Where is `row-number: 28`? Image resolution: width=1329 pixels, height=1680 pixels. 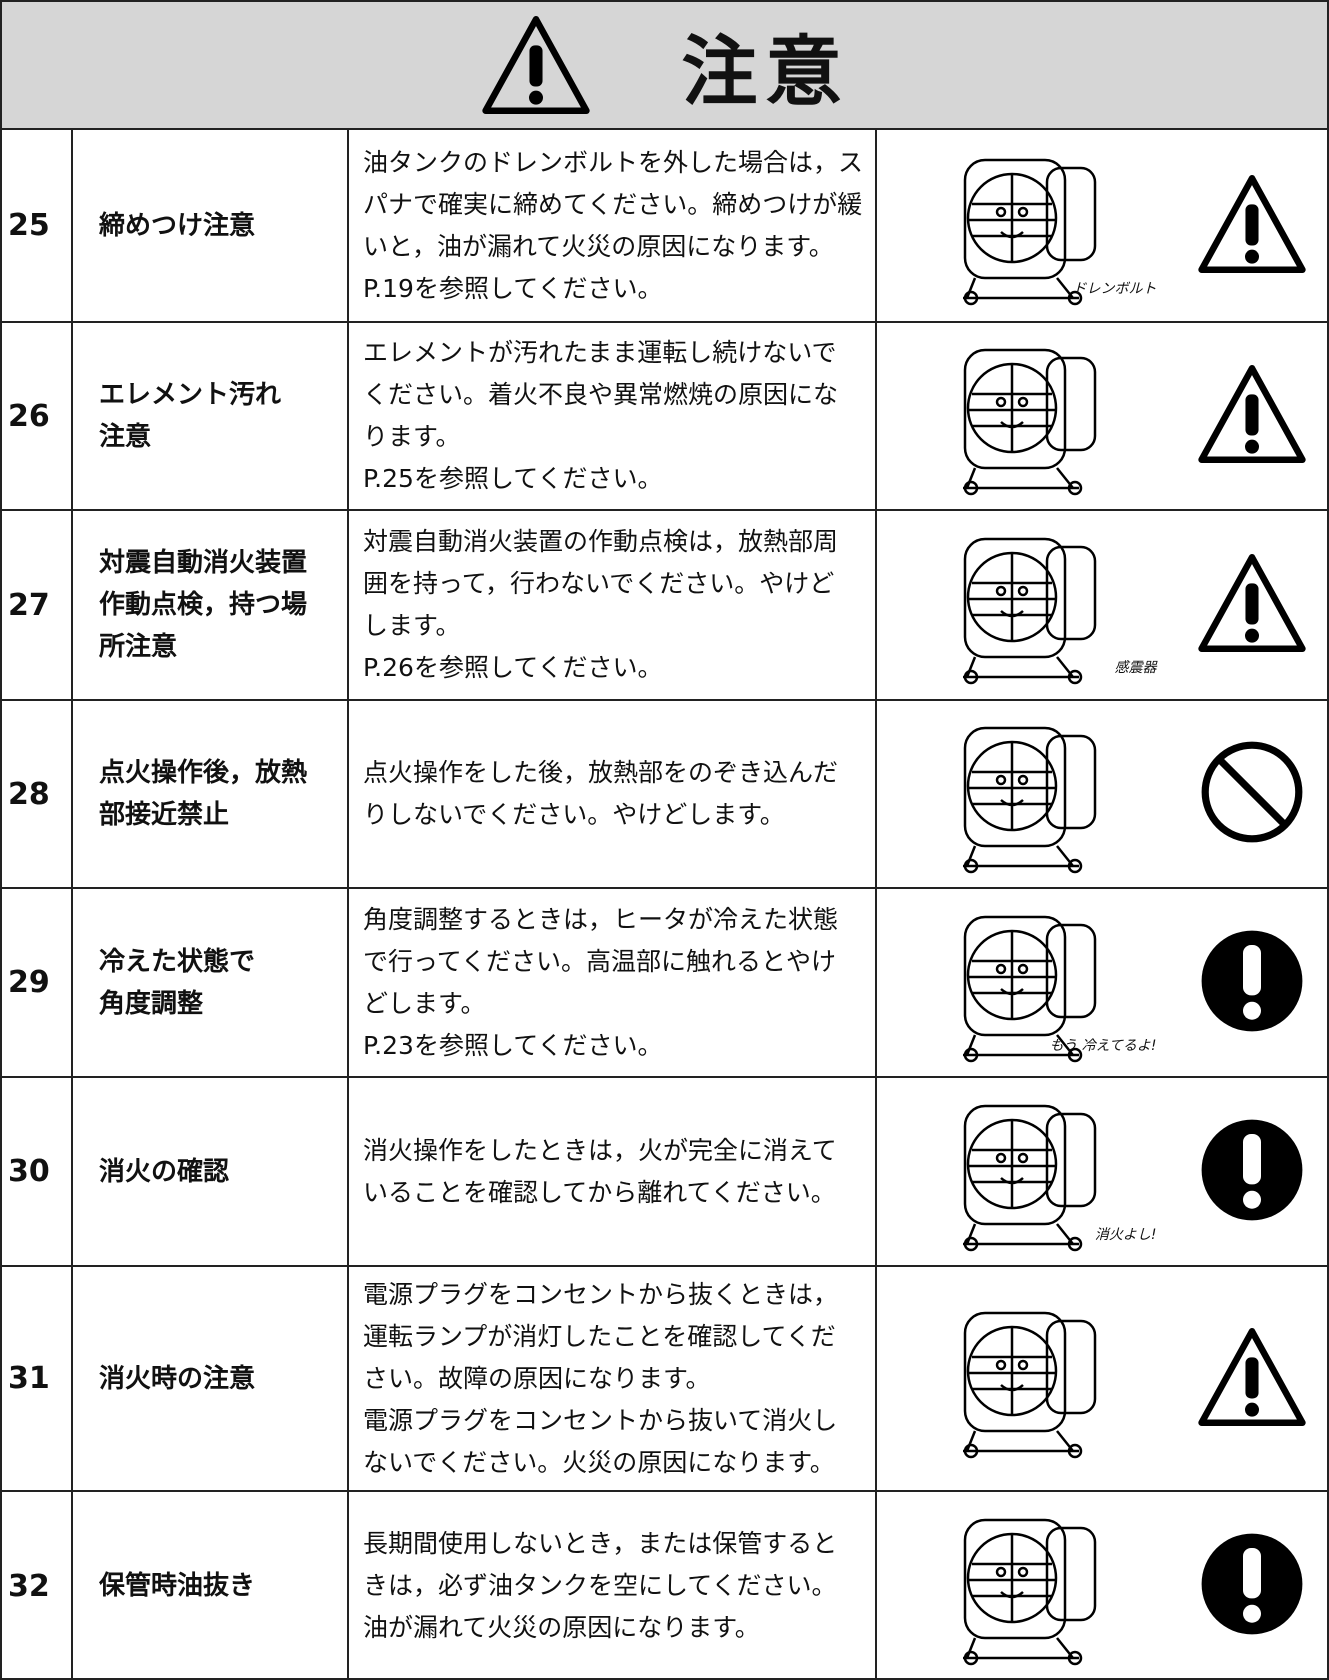 row-number: 28 is located at coordinates (37, 794).